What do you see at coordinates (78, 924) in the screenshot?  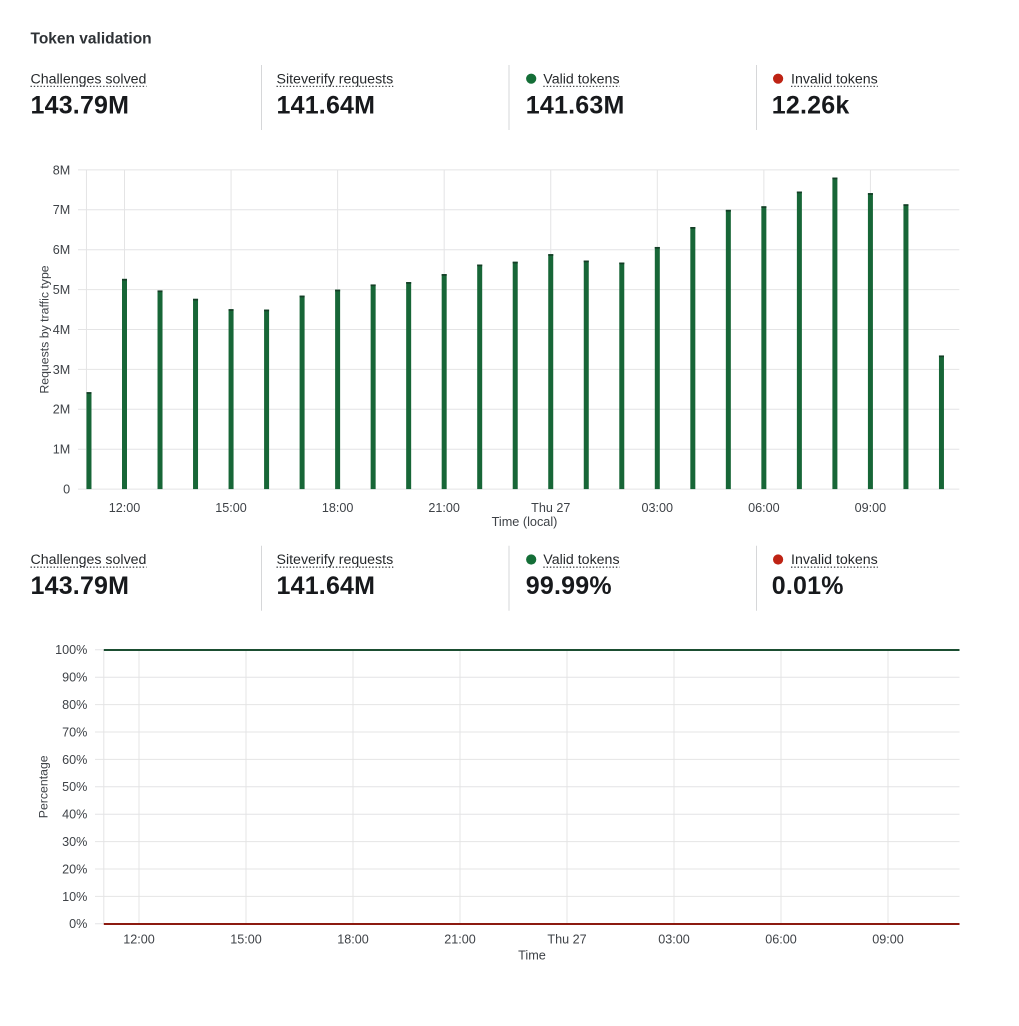 I see `svg-text: 0%` at bounding box center [78, 924].